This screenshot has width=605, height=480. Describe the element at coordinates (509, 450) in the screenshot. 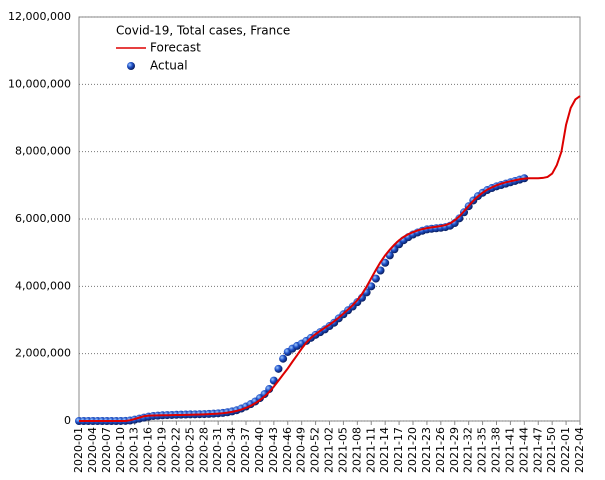

I see `x-tick-label: 2021-41` at that location.